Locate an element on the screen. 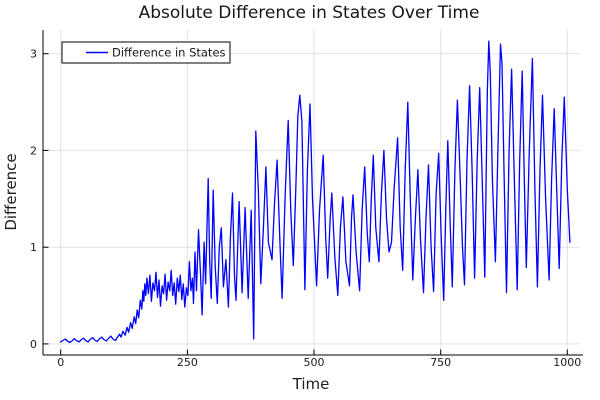 The width and height of the screenshot is (600, 400). x-tick-label: 500 is located at coordinates (314, 362).